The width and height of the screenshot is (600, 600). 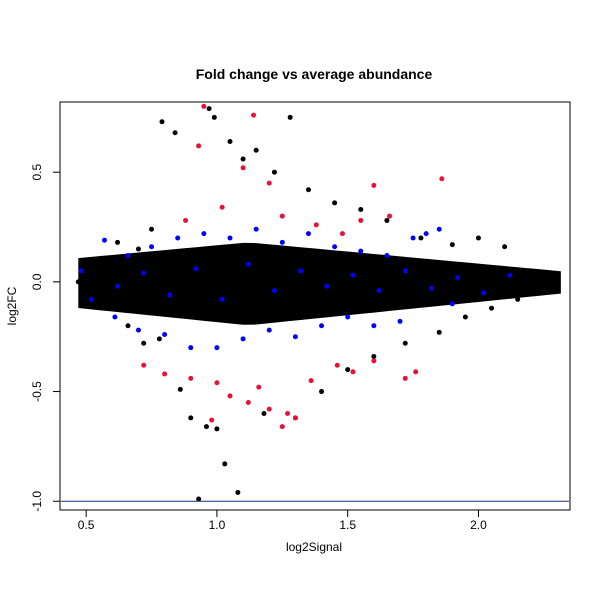 What do you see at coordinates (319, 283) in the screenshot?
I see `dense-point-cloud` at bounding box center [319, 283].